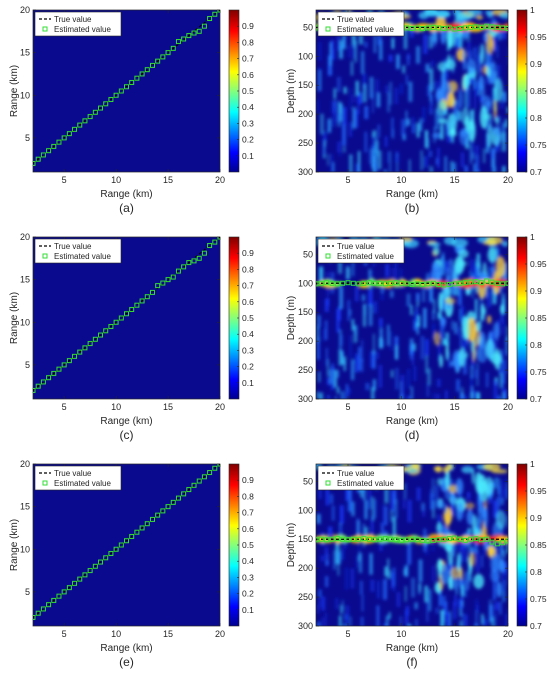  Describe the element at coordinates (25, 507) in the screenshot. I see `y-tick-label: 15` at that location.